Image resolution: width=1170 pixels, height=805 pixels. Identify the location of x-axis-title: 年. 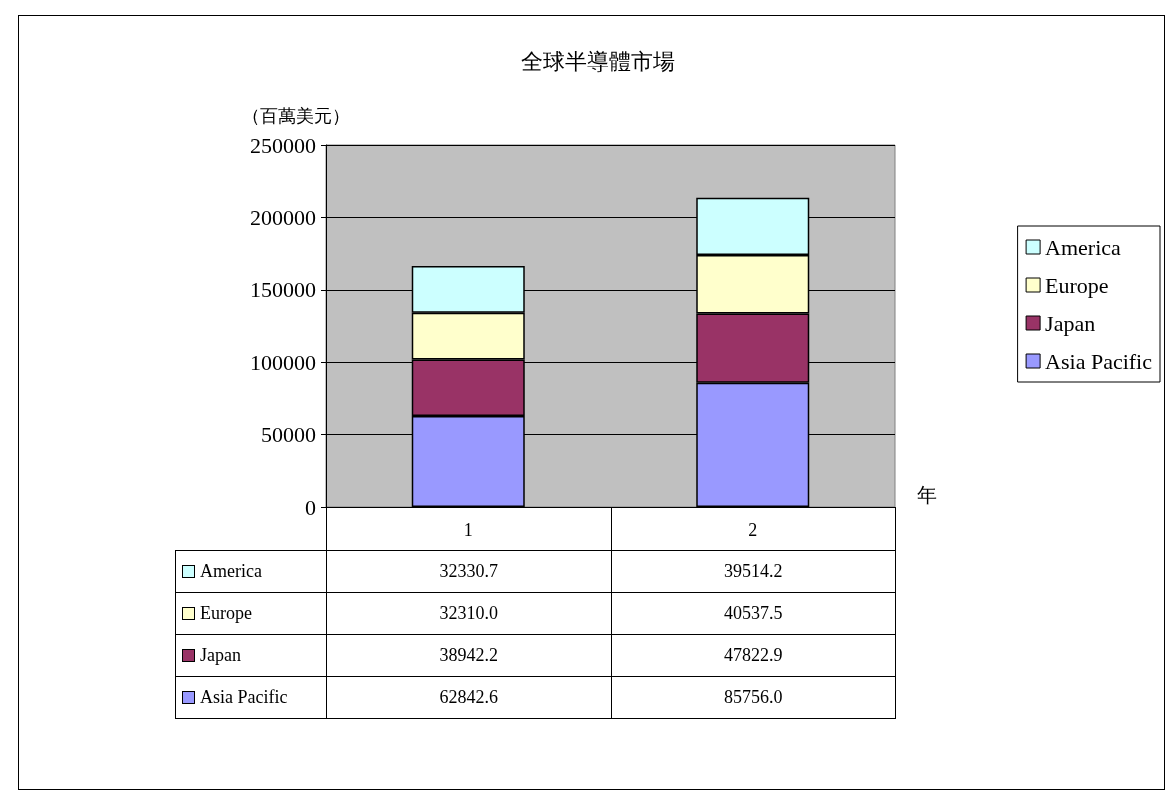
(927, 495).